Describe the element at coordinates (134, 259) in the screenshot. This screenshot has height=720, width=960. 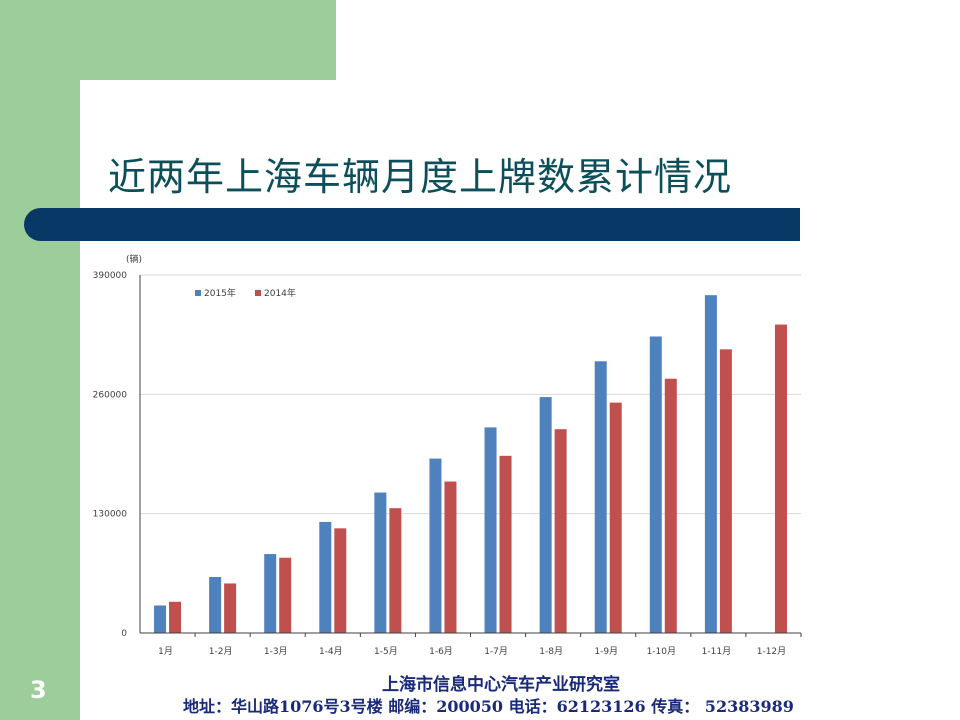
I see `y-axis-label: (辆)` at that location.